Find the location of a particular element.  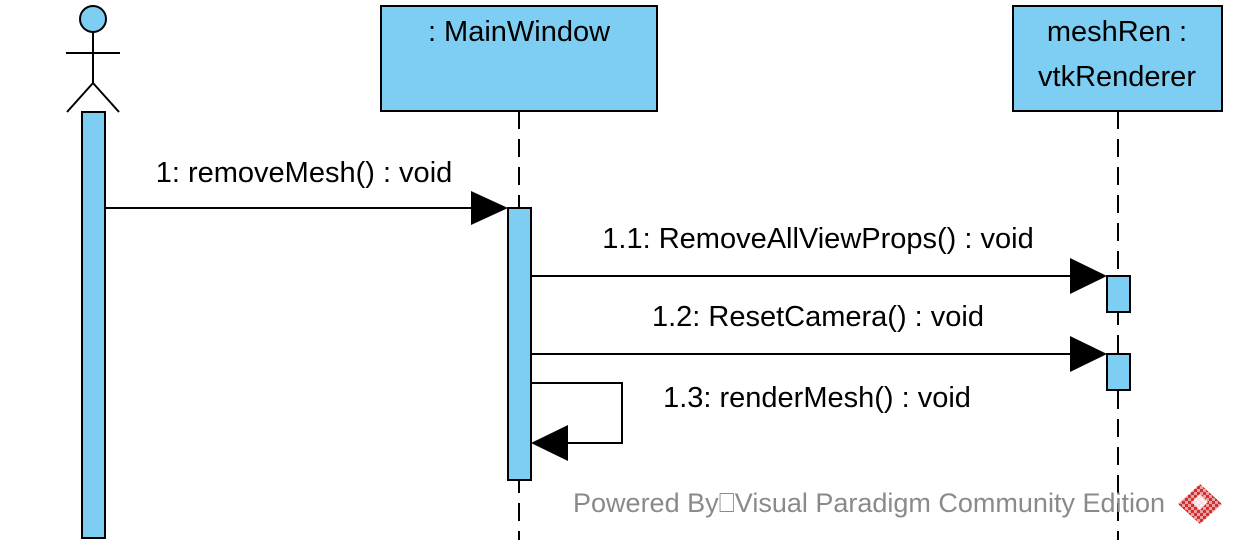

lifeline-mainwindow-label: : MainWindow is located at coordinates (519, 32).